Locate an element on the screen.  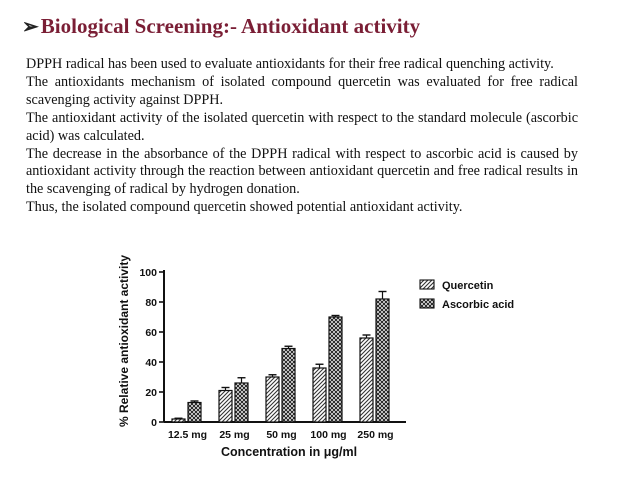
legend-swatch-quercetin is located at coordinates (427, 284).